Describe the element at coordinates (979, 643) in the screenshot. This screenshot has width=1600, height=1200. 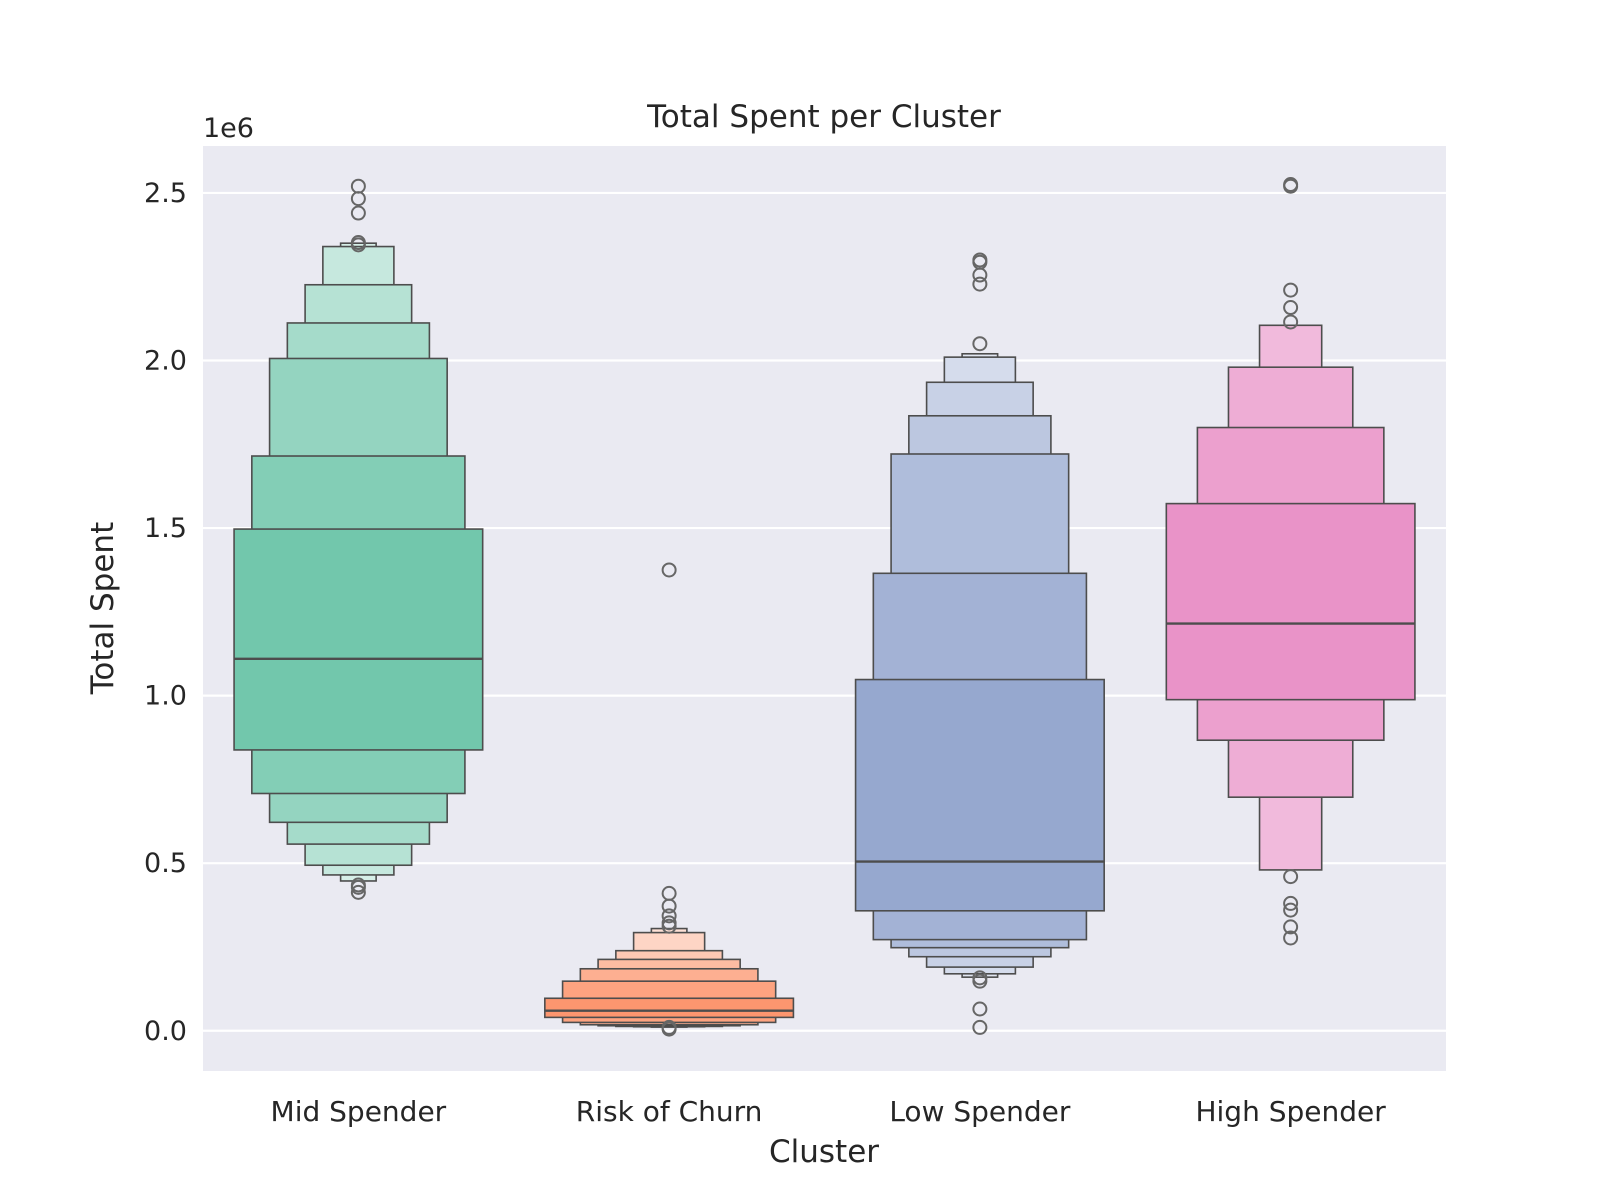
I see `boxen-low-spender` at that location.